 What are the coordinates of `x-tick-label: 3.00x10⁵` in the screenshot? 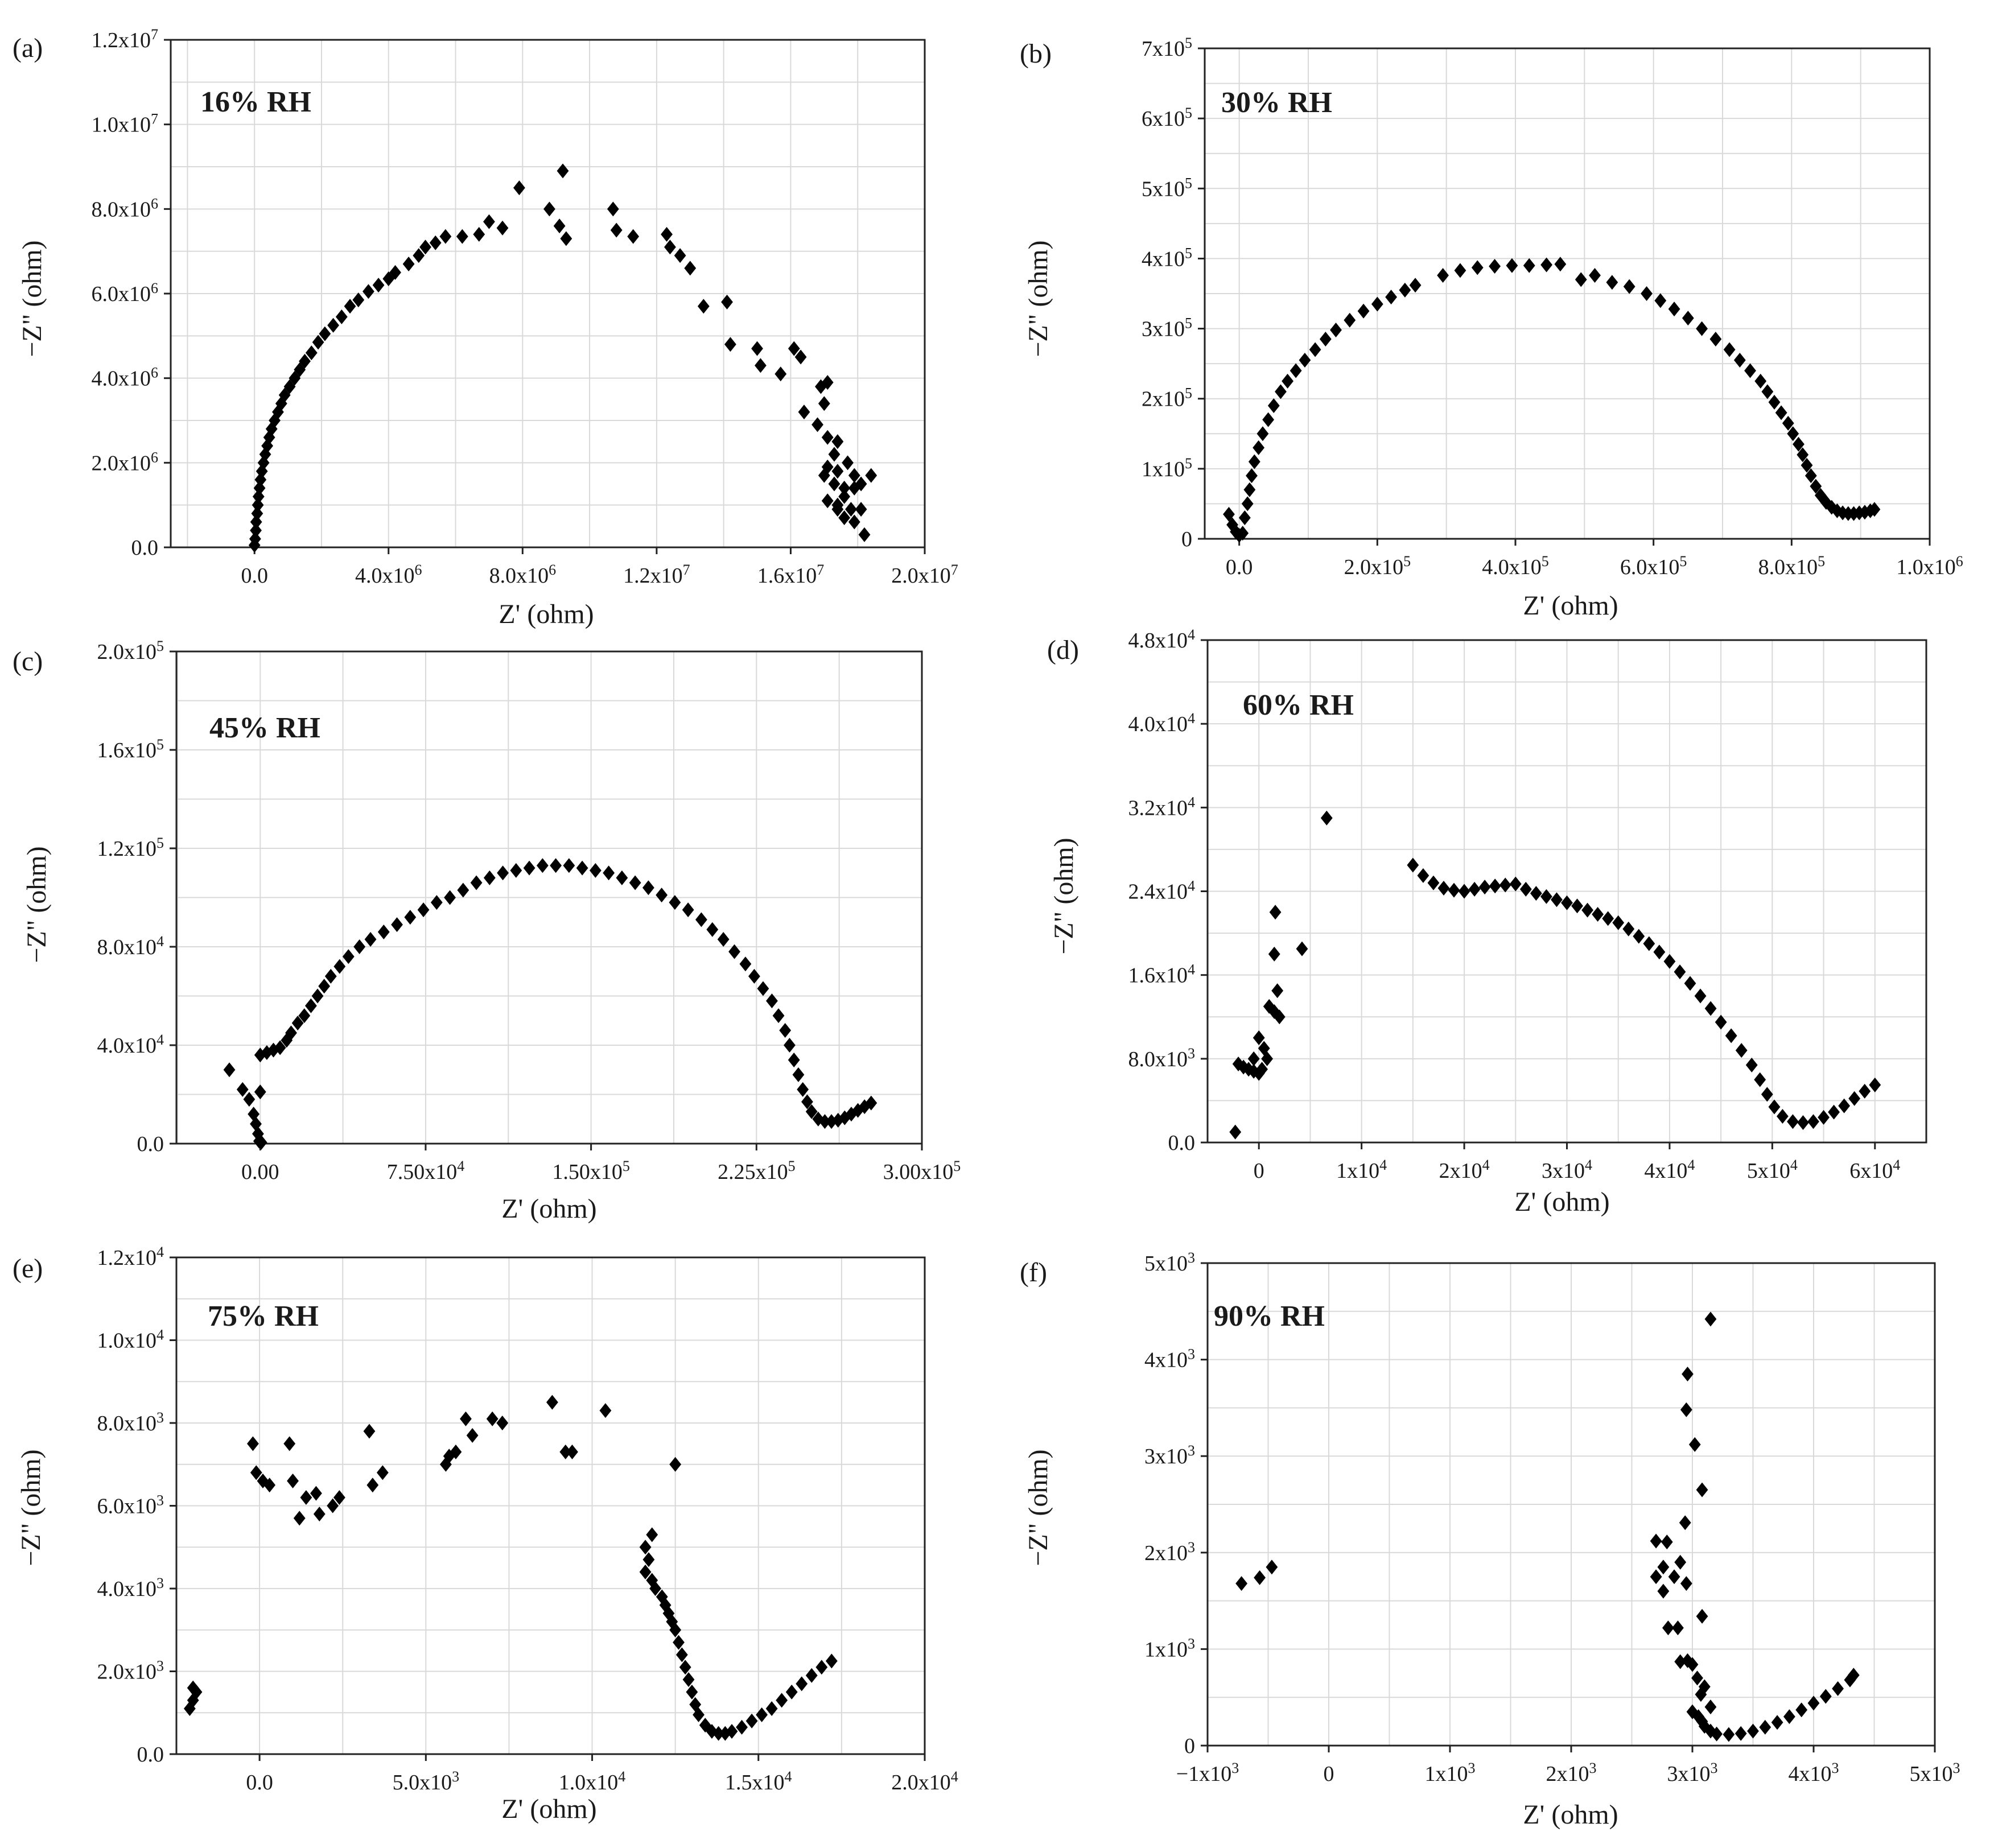 It's located at (922, 1171).